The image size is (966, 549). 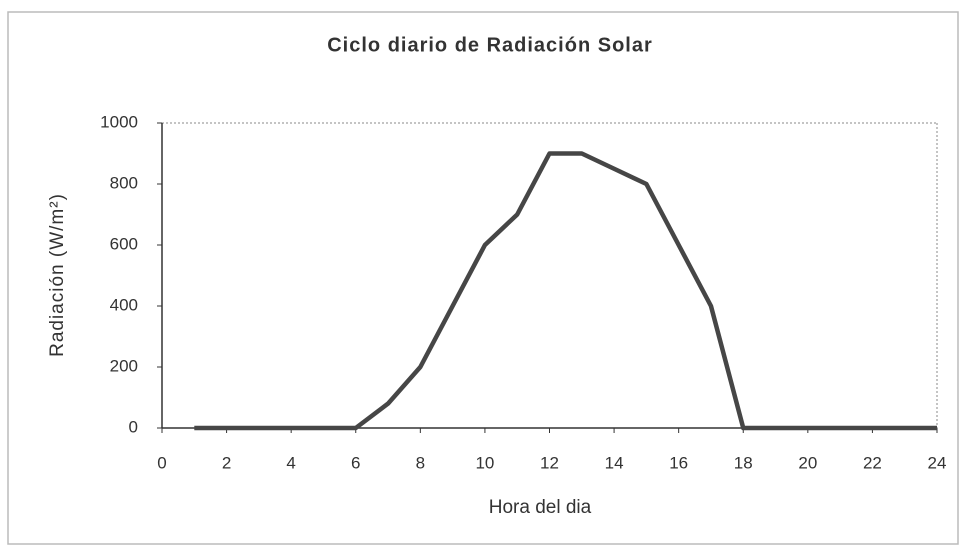 What do you see at coordinates (872, 462) in the screenshot?
I see `x-tick-label: 22` at bounding box center [872, 462].